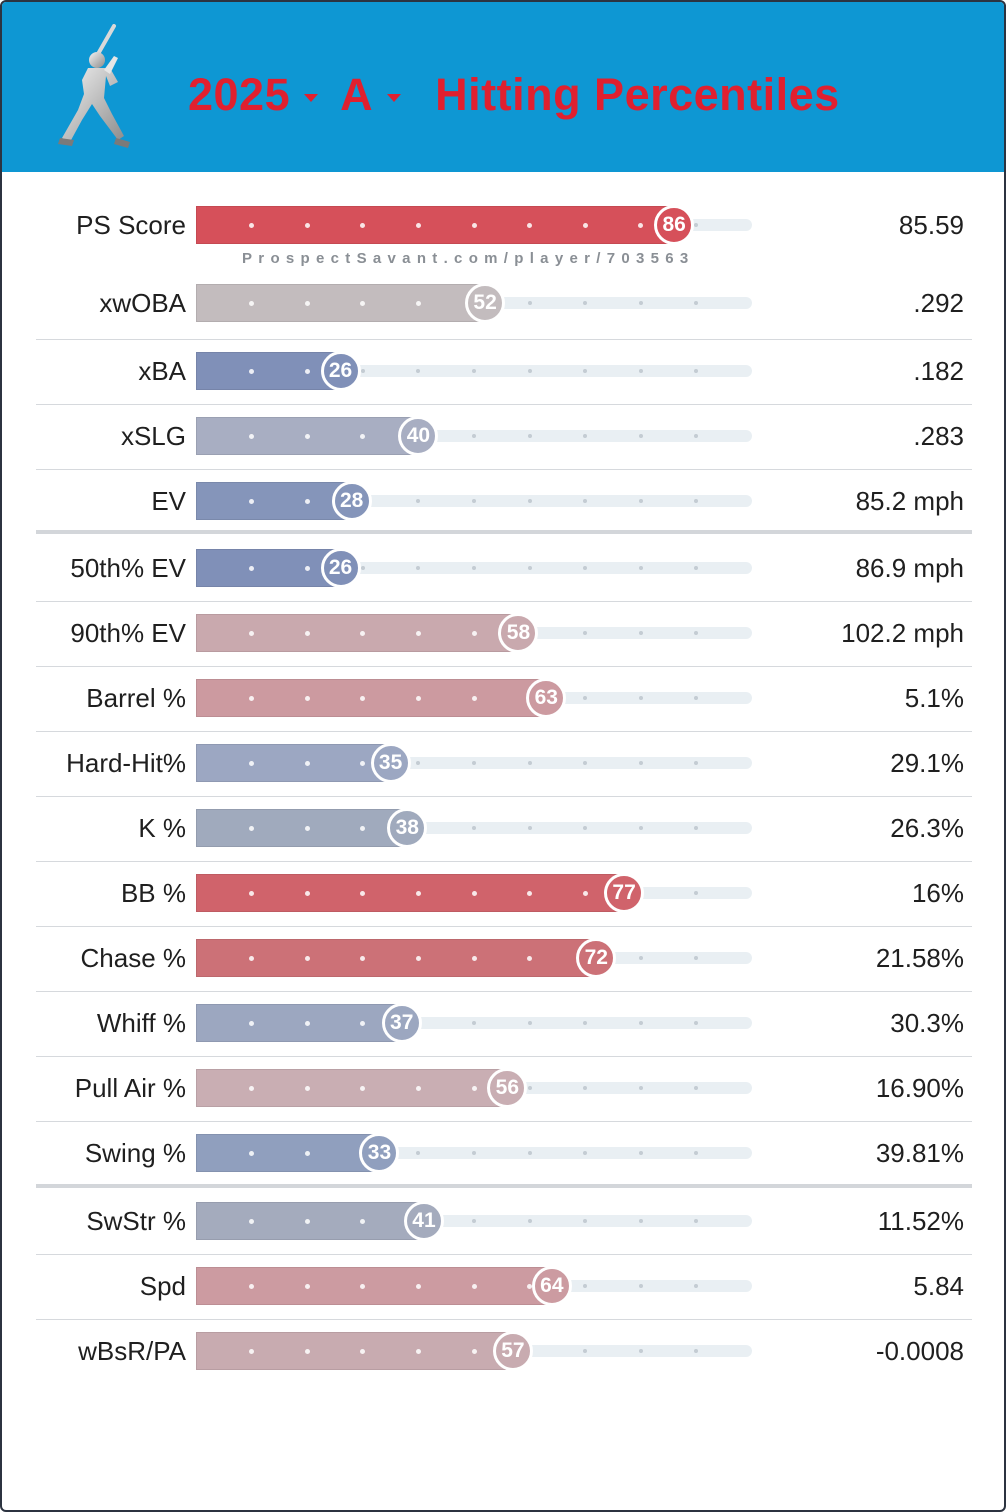  Describe the element at coordinates (126, 763) in the screenshot. I see `metric-label: Hard-Hit%` at that location.